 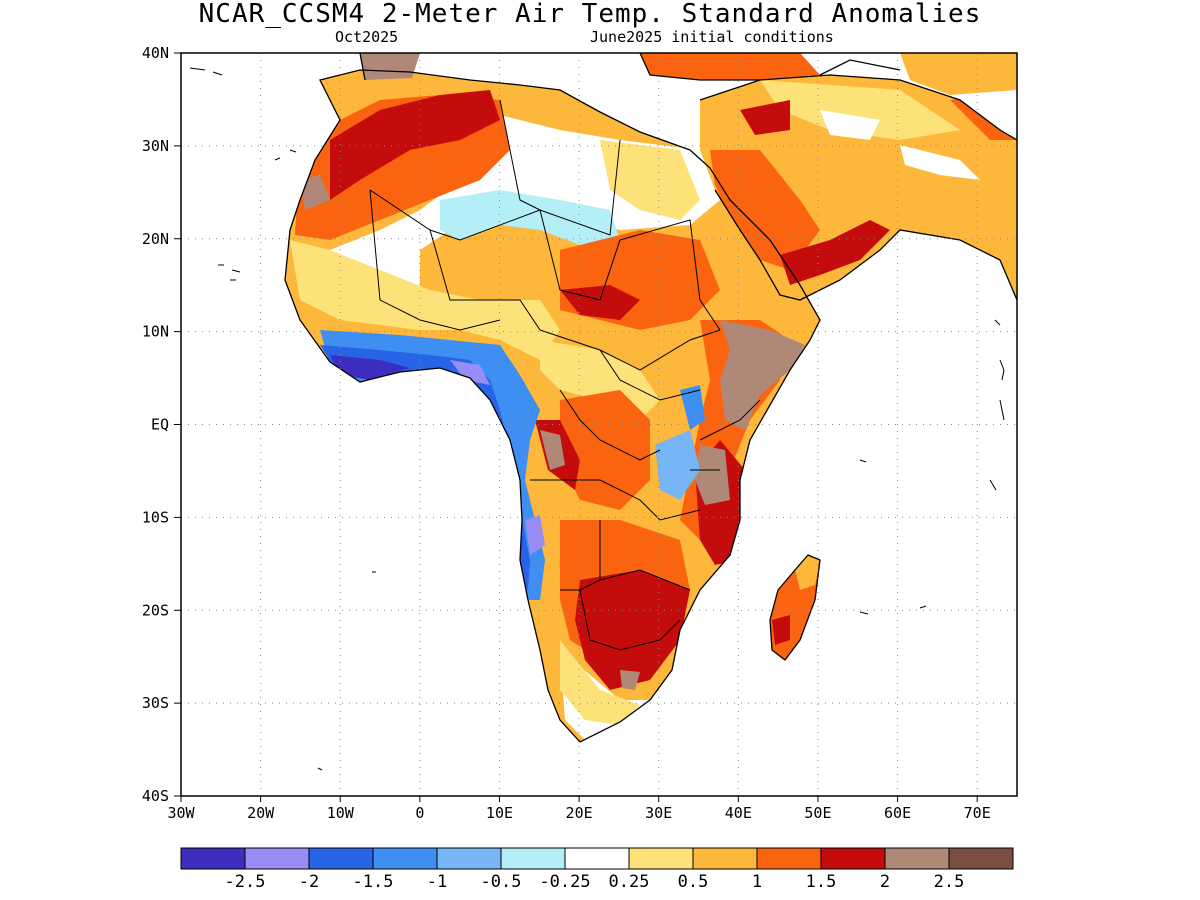 What do you see at coordinates (897, 813) in the screenshot?
I see `lon-label: 60E` at bounding box center [897, 813].